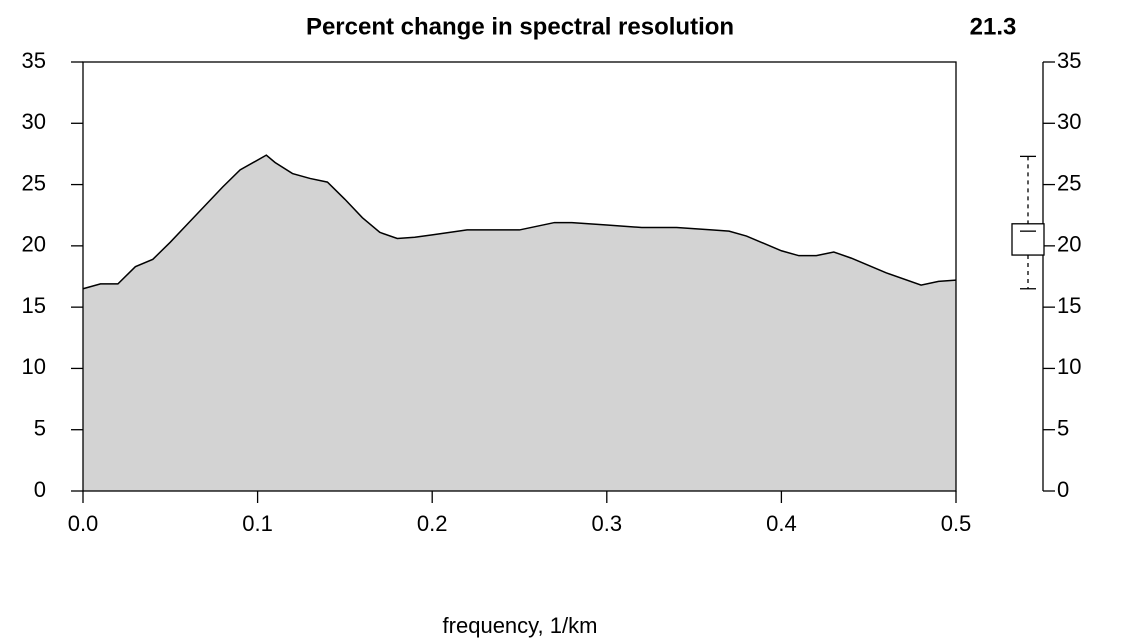  Describe the element at coordinates (40, 489) in the screenshot. I see `y-tick-label: 0` at that location.